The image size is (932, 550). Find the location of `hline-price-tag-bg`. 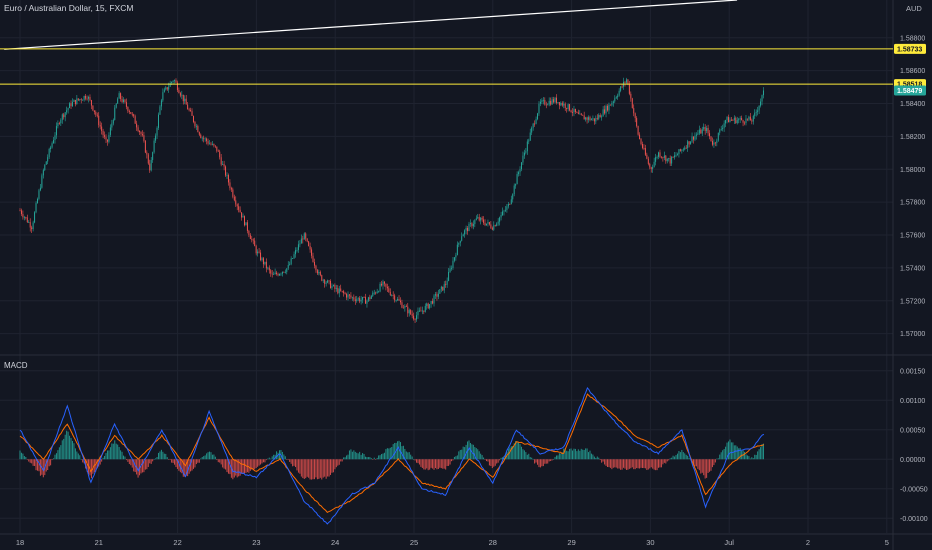

hline-price-tag-bg is located at coordinates (910, 48).